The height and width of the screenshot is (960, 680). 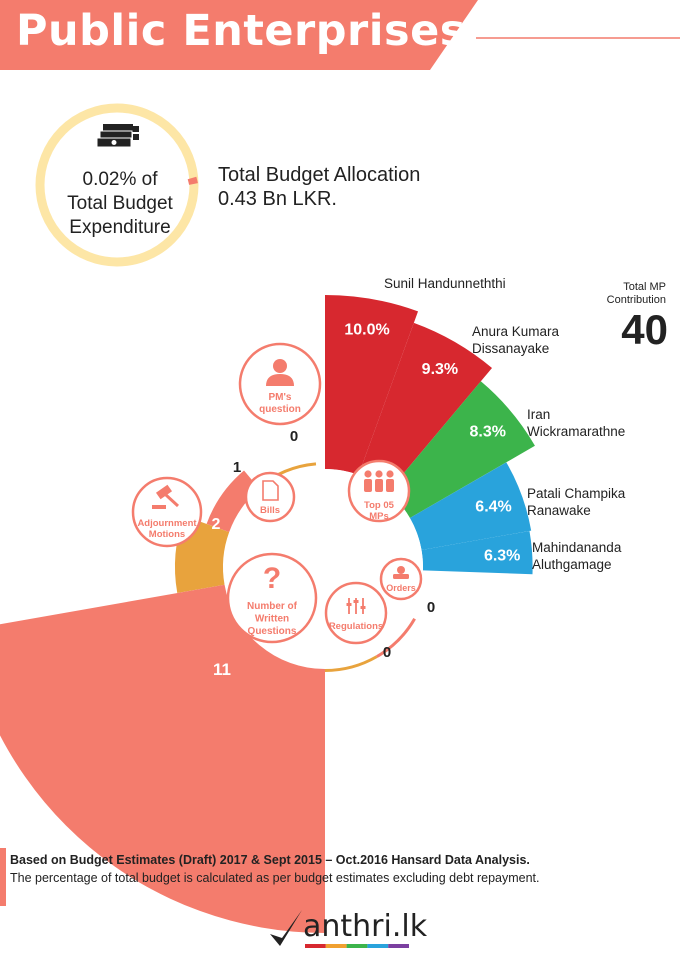 I want to click on mp-value-label: 10.0%, so click(x=366, y=330).